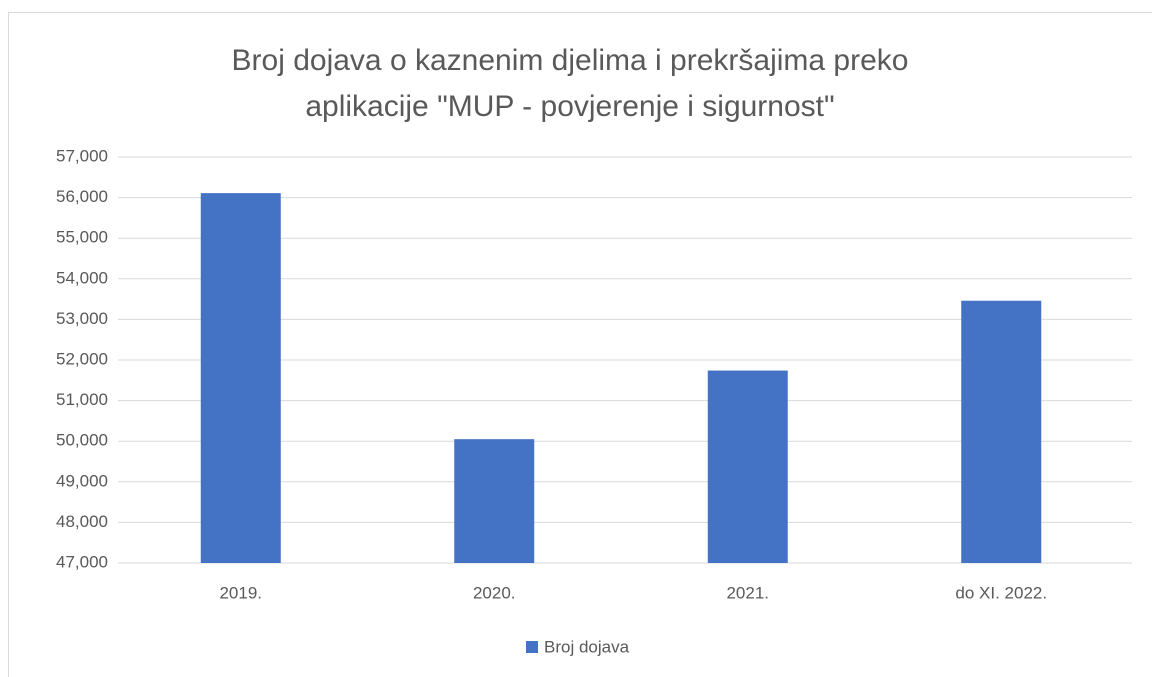  I want to click on y-tick-label: 56,000, so click(82, 196).